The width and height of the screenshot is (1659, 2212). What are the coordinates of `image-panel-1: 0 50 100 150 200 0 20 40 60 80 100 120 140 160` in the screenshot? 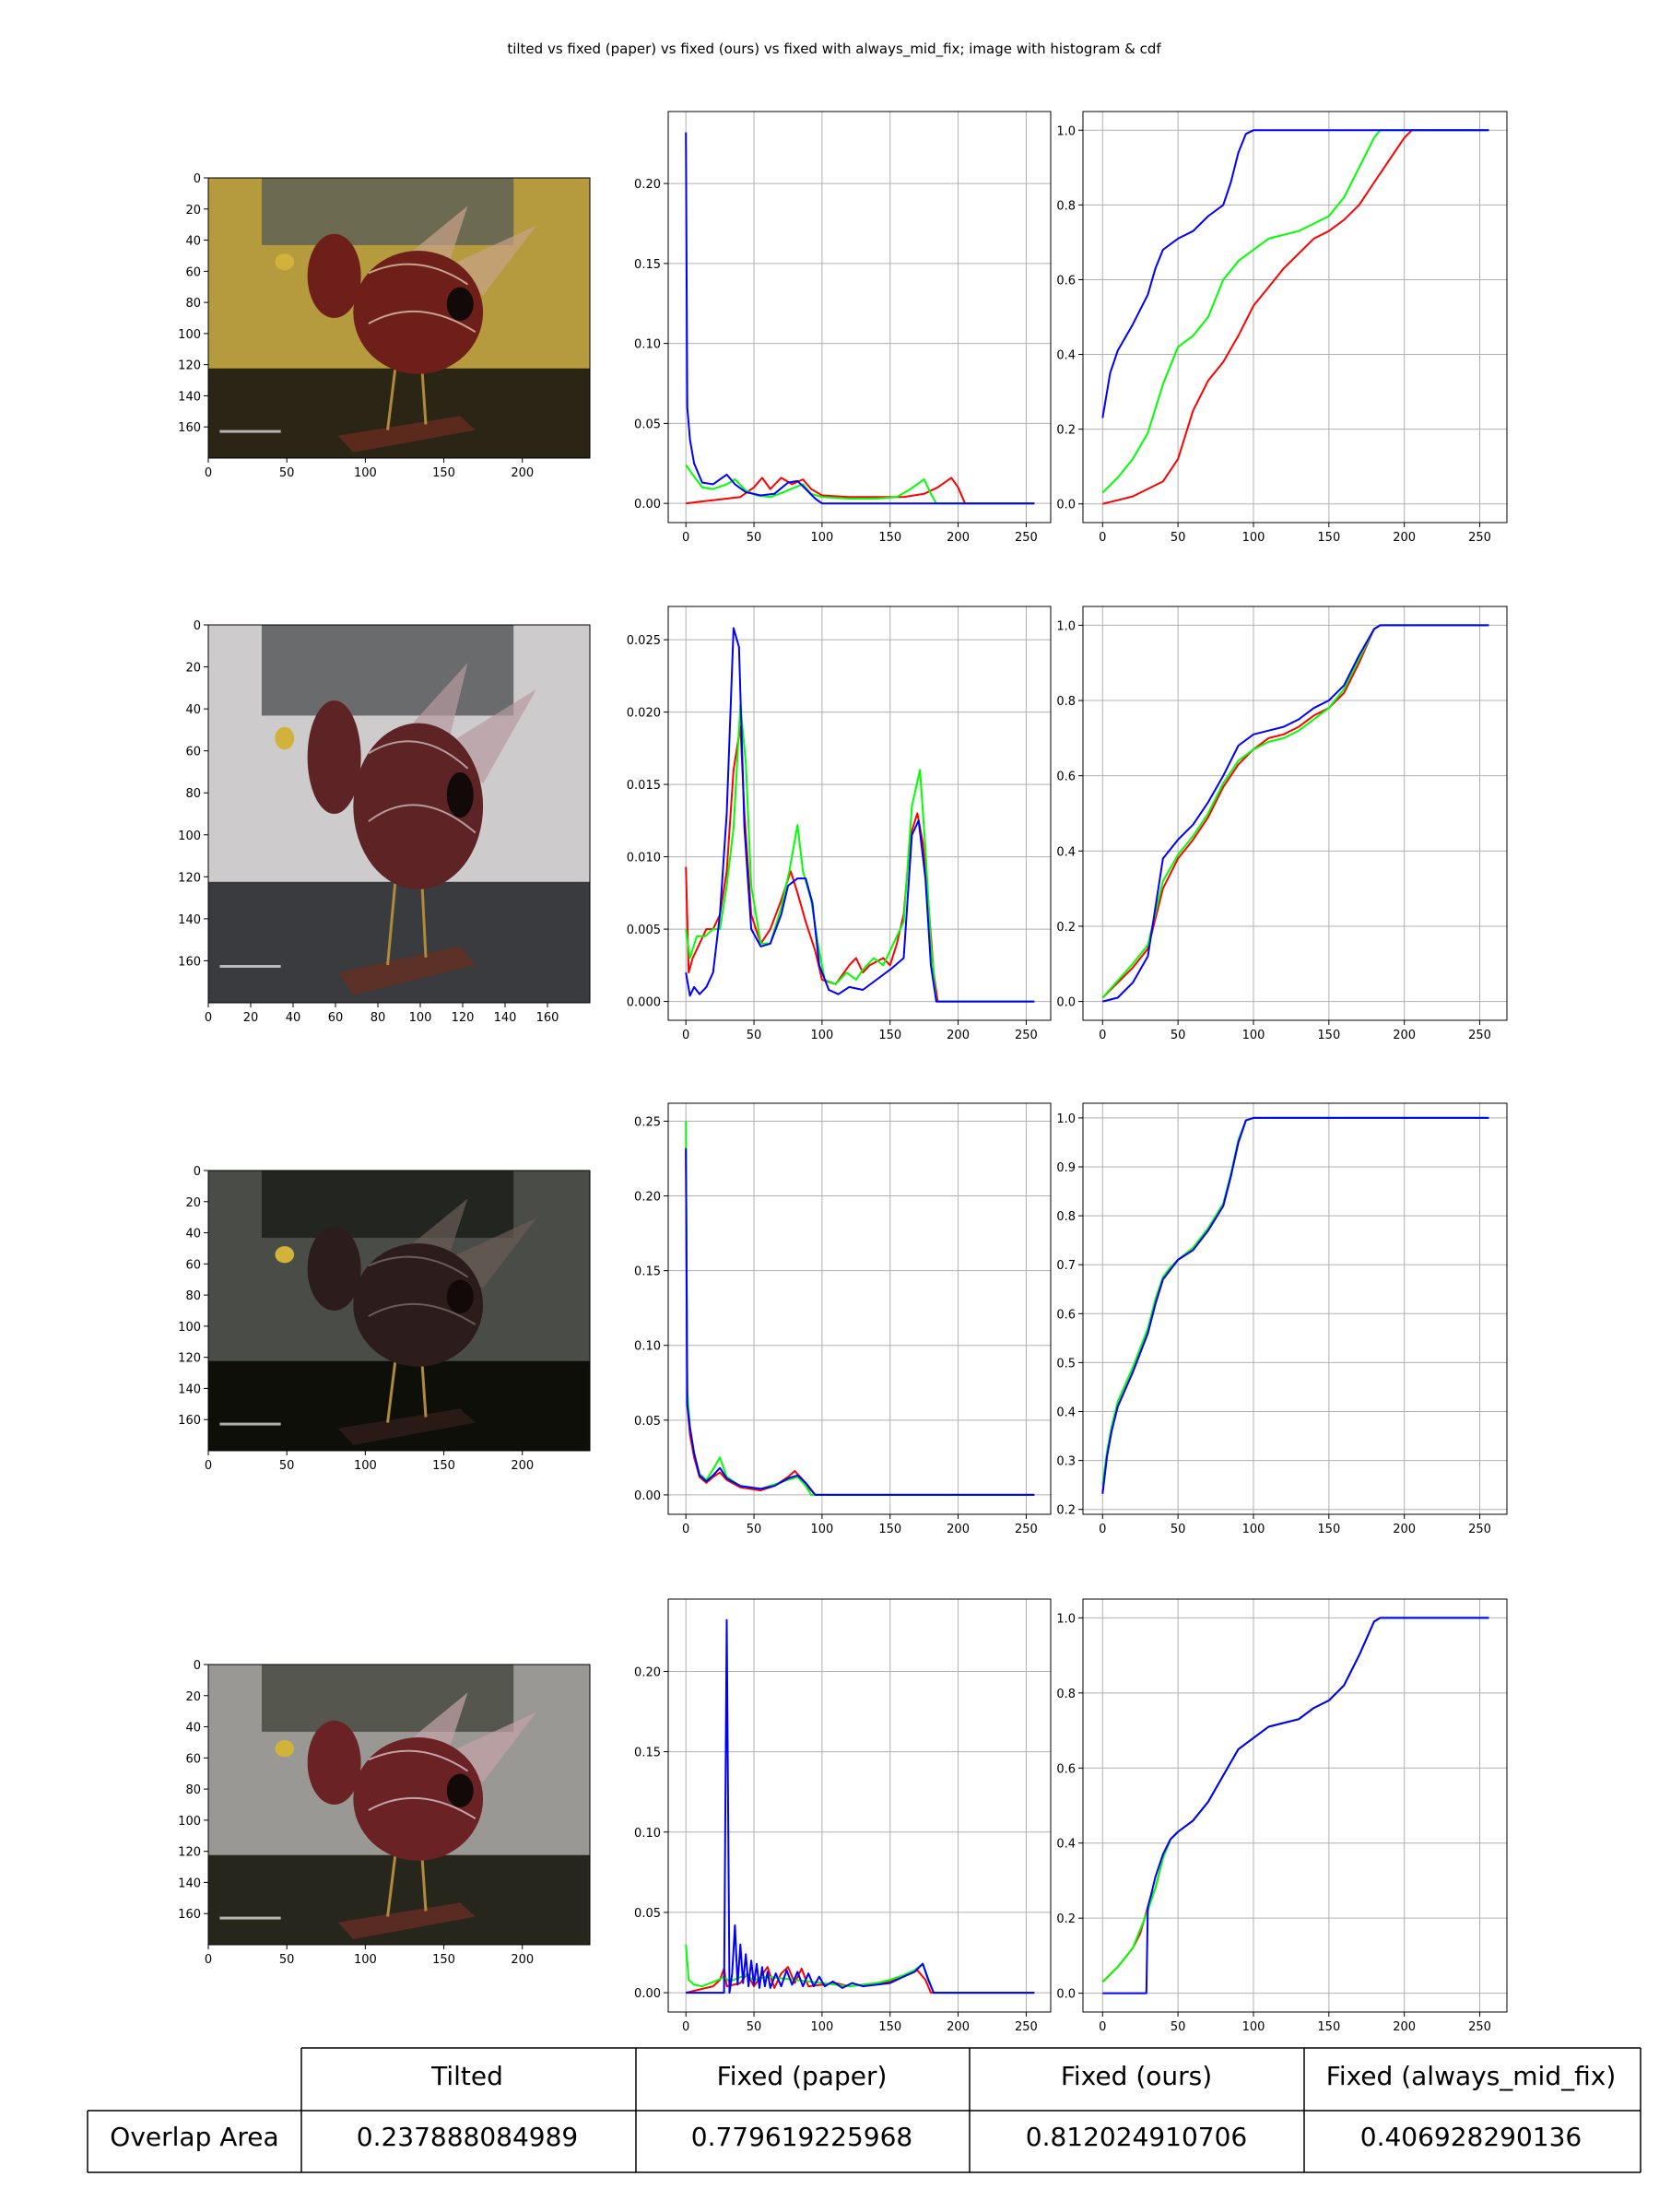 It's located at (384, 326).